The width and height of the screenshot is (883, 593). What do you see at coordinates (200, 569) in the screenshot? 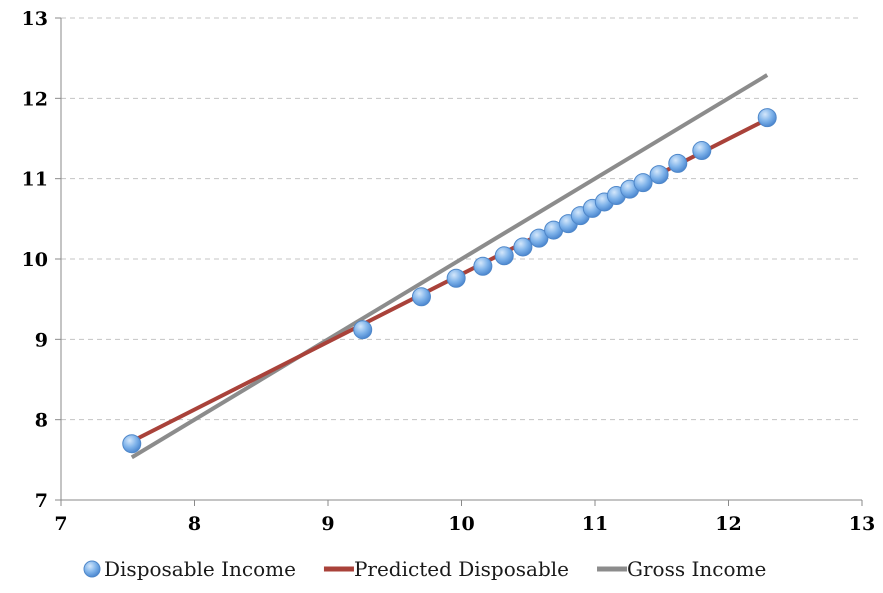
I see `legend-label: Disposable Income` at bounding box center [200, 569].